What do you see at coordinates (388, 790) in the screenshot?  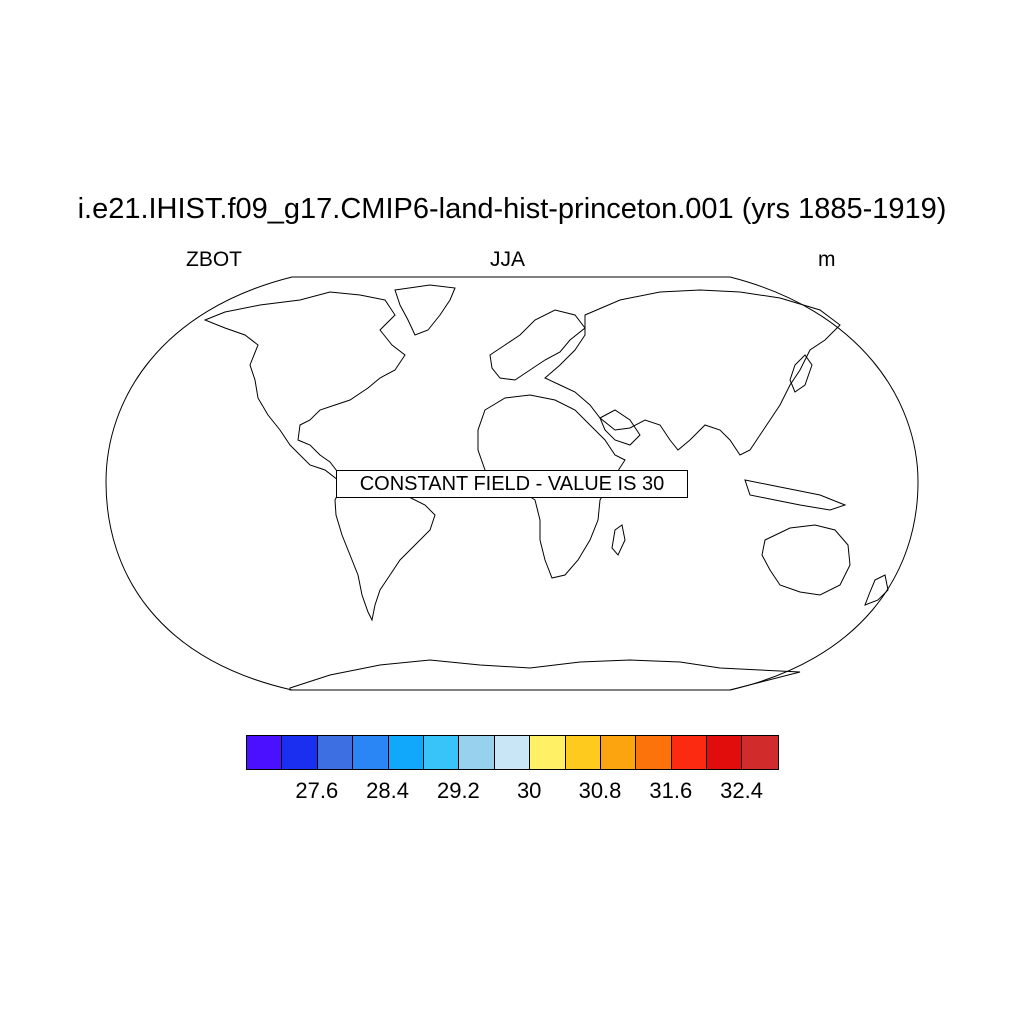 I see `colorbar-tick-label: 28.4` at bounding box center [388, 790].